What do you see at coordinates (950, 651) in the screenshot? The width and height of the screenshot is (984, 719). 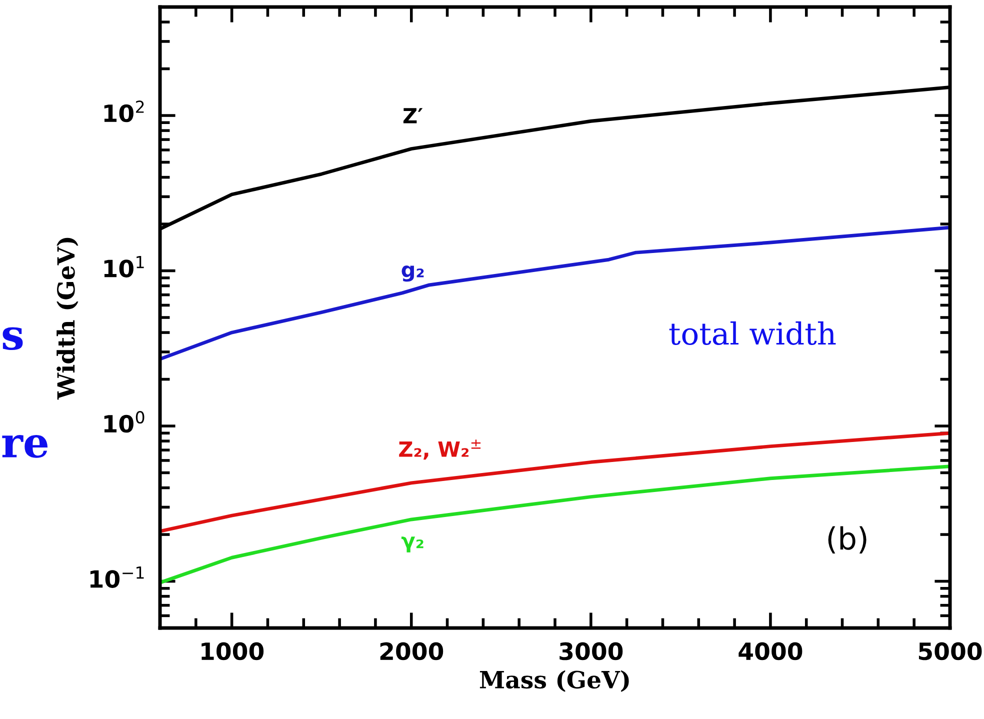 I see `x-tick-label: 5000` at bounding box center [950, 651].